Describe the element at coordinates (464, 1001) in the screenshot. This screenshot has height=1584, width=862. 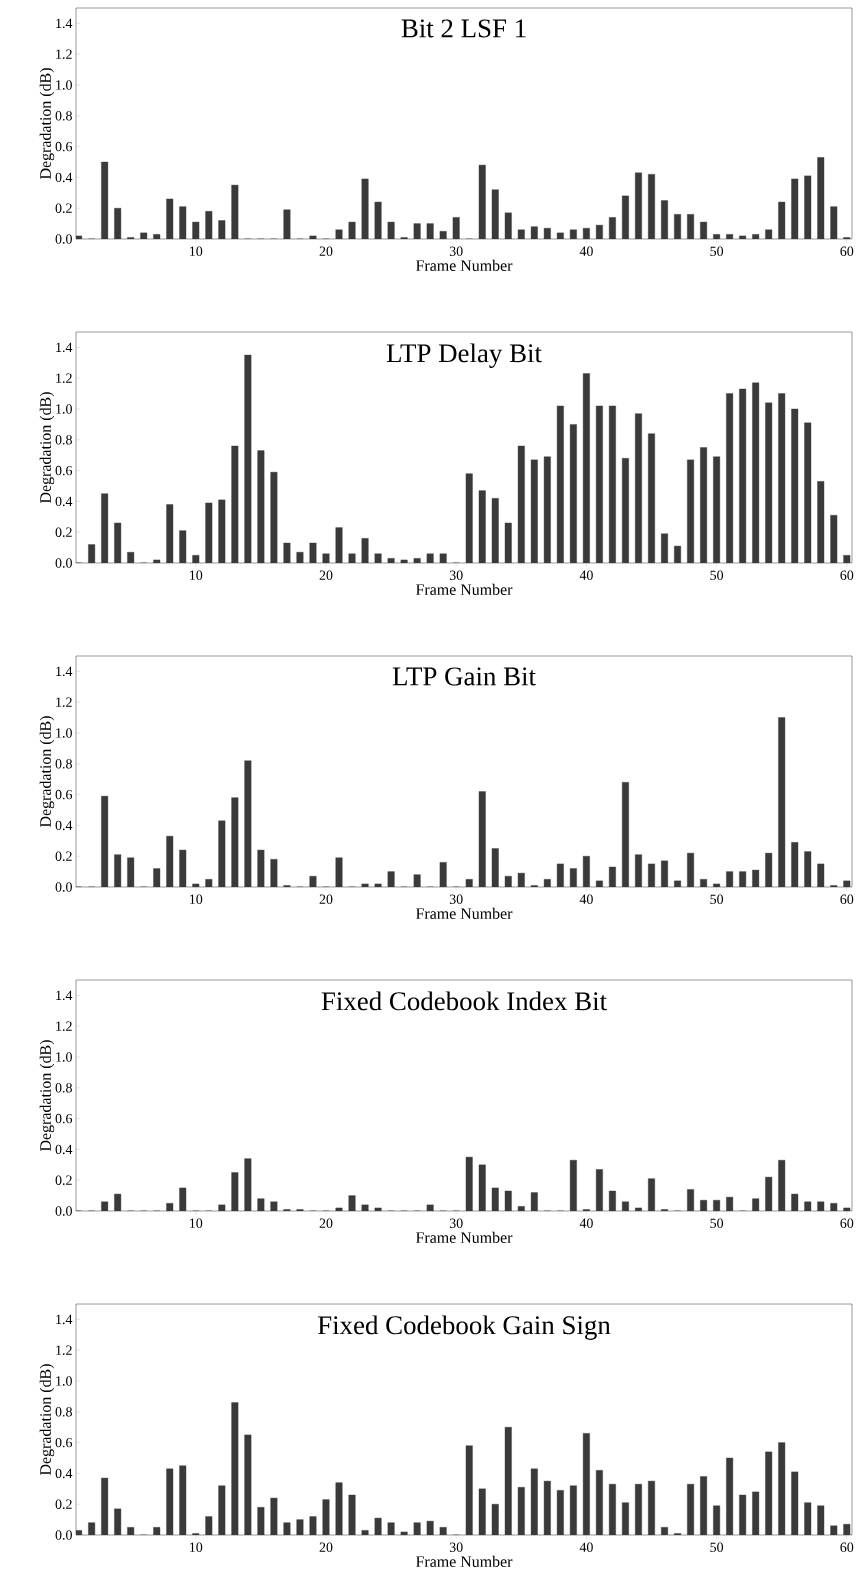
I see `chart-title: Fixed Codebook Index Bit` at that location.